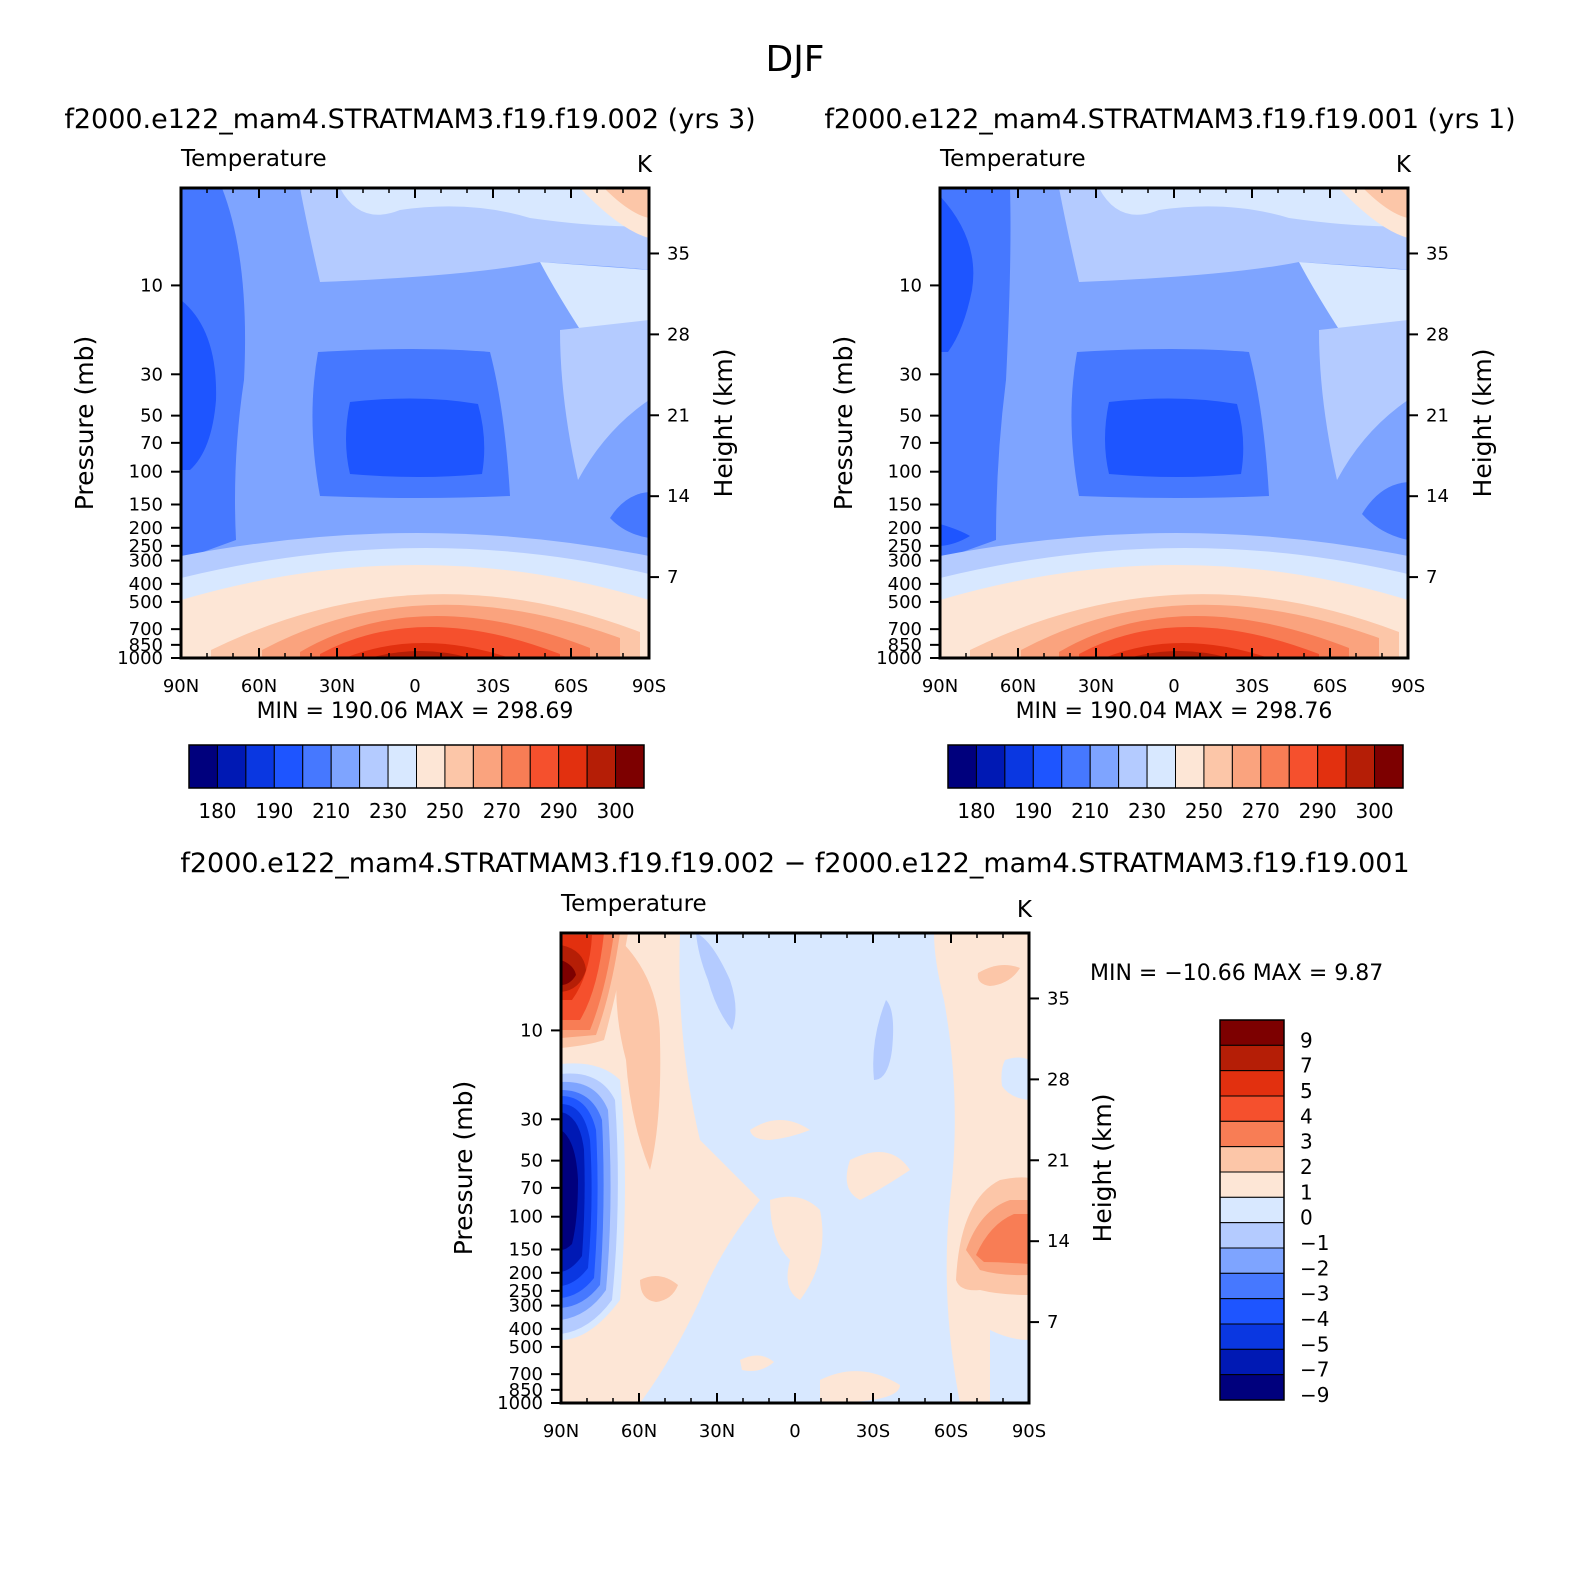  I want to click on colorbar-label: 180, so click(217, 811).